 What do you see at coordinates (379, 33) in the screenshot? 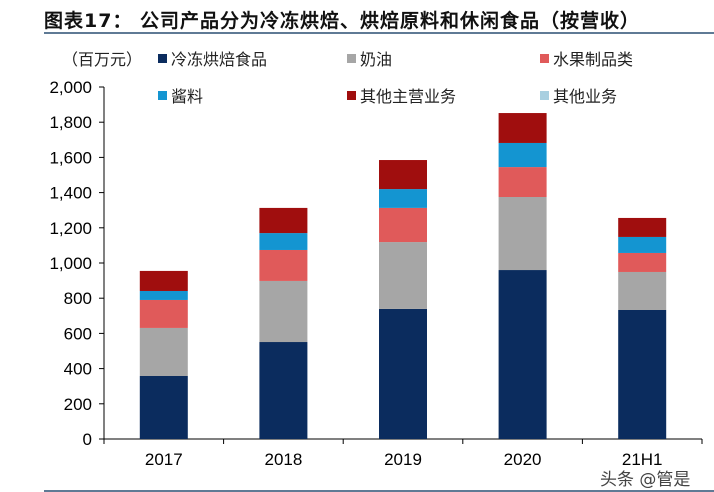
I see `title-rule` at bounding box center [379, 33].